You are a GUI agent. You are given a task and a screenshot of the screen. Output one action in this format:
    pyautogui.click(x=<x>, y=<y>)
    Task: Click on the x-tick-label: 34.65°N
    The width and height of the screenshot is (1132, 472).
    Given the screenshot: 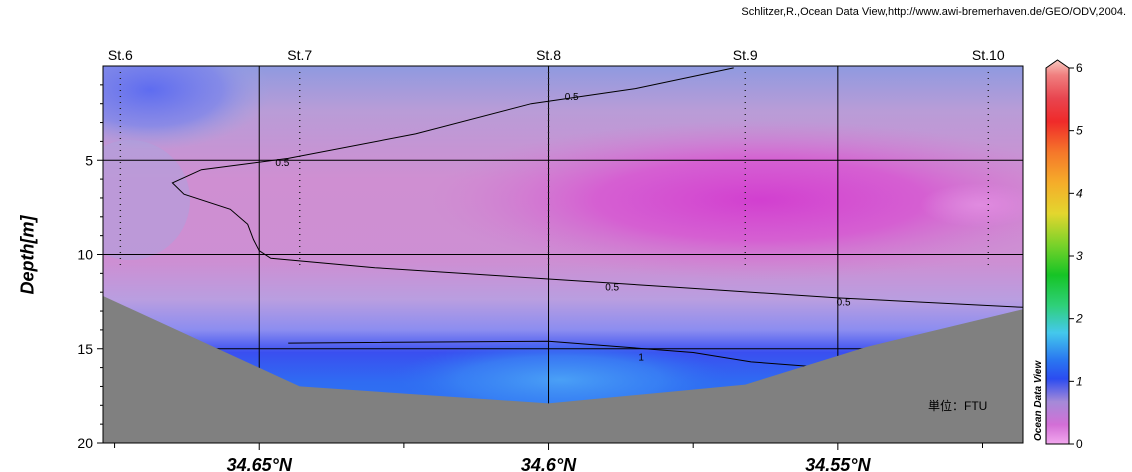 What is the action you would take?
    pyautogui.click(x=260, y=463)
    